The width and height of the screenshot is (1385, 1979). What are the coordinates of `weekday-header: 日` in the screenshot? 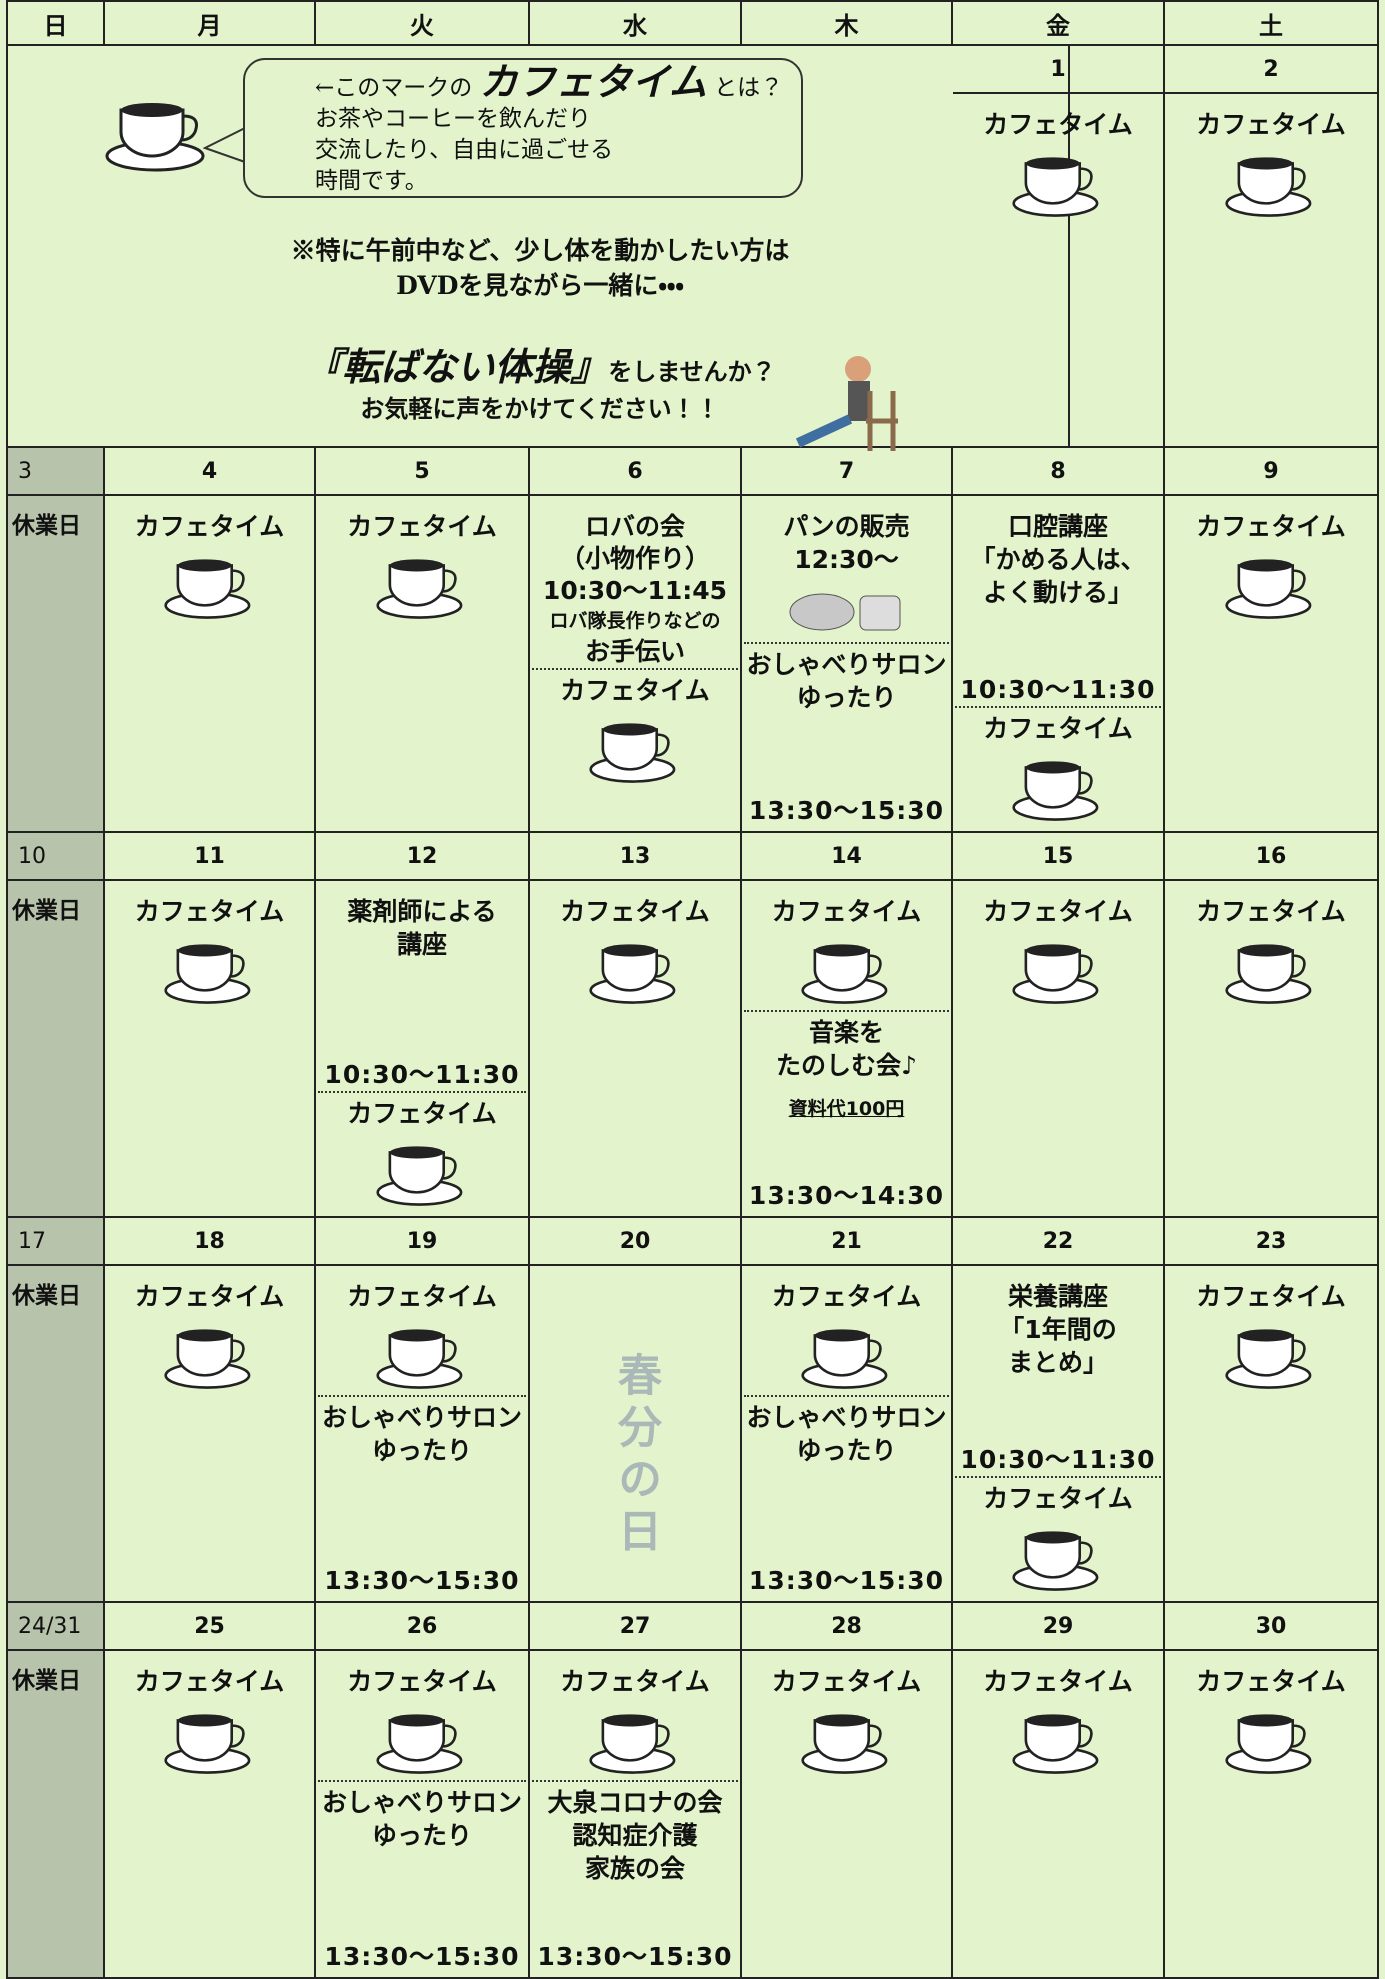 It's located at (55, 23).